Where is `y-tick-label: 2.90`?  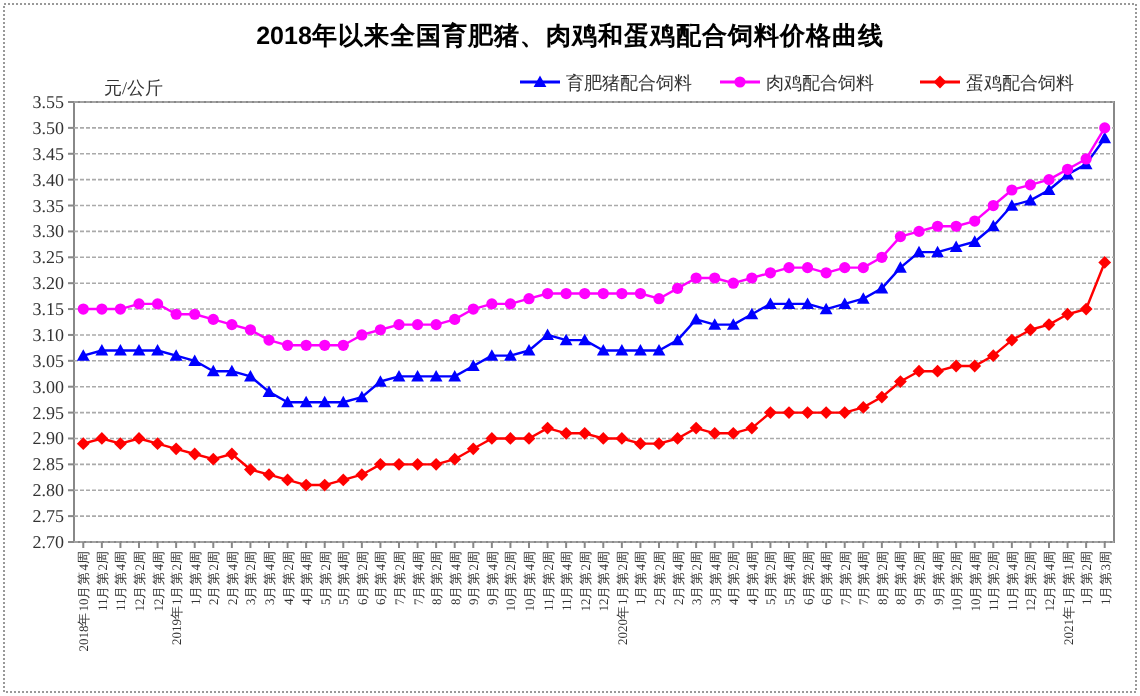
y-tick-label: 2.90 is located at coordinates (48, 438).